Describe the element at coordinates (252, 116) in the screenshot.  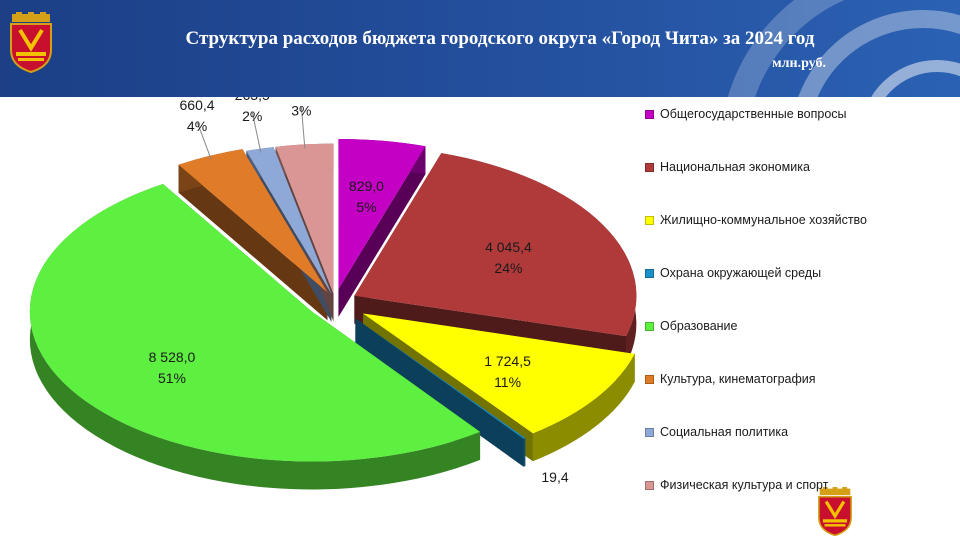
I see `data-label-percent: 2%` at that location.